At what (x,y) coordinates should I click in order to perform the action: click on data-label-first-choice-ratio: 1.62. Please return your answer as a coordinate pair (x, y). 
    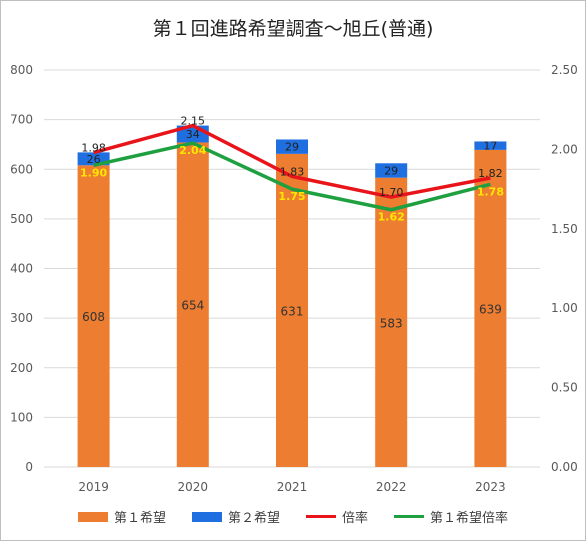
    Looking at the image, I should click on (391, 217).